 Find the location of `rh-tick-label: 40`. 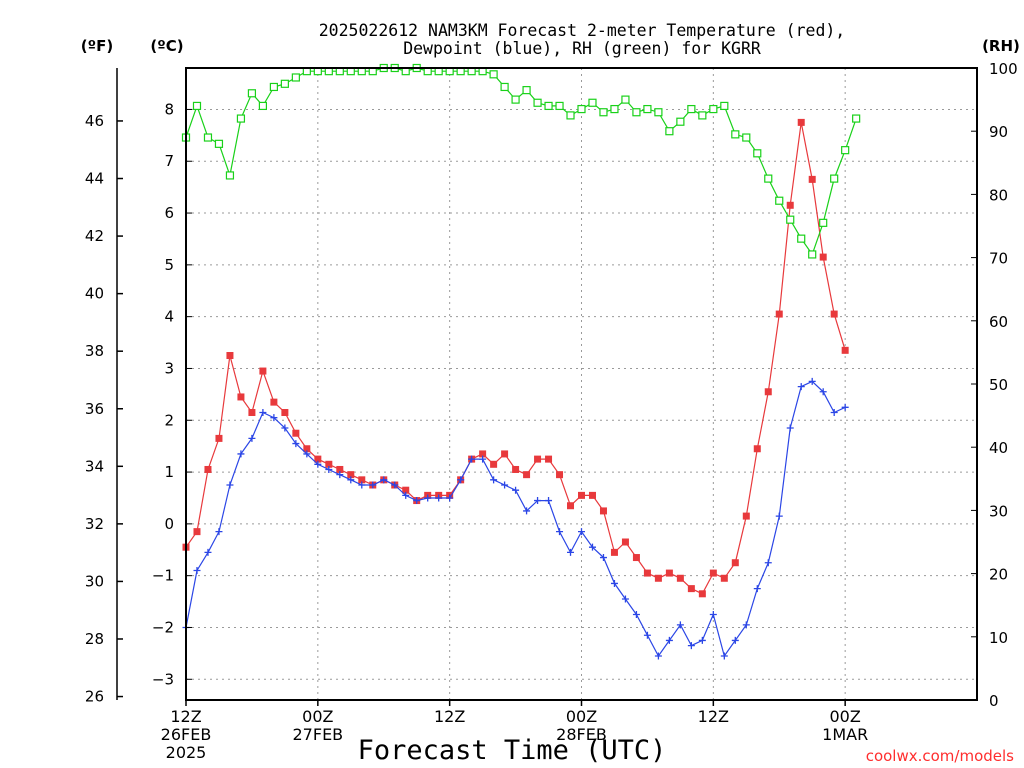

rh-tick-label: 40 is located at coordinates (998, 448).